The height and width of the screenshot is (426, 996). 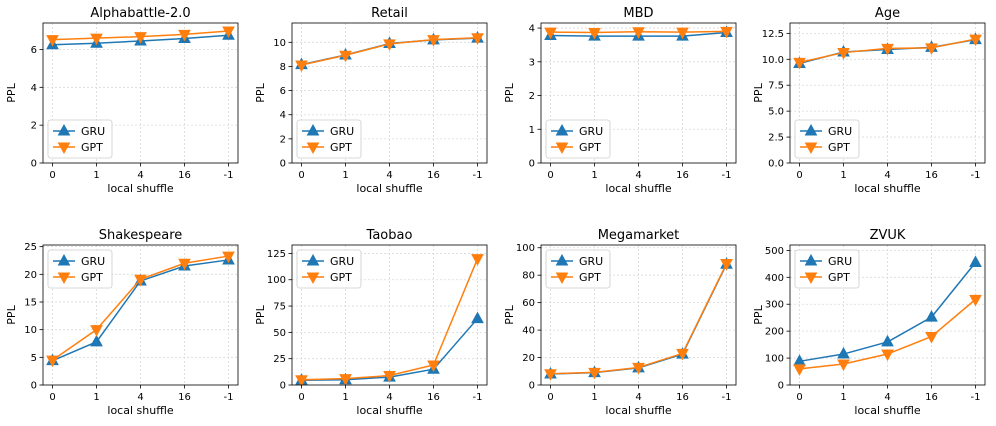 What do you see at coordinates (774, 359) in the screenshot?
I see `y-tick-label: 100` at bounding box center [774, 359].